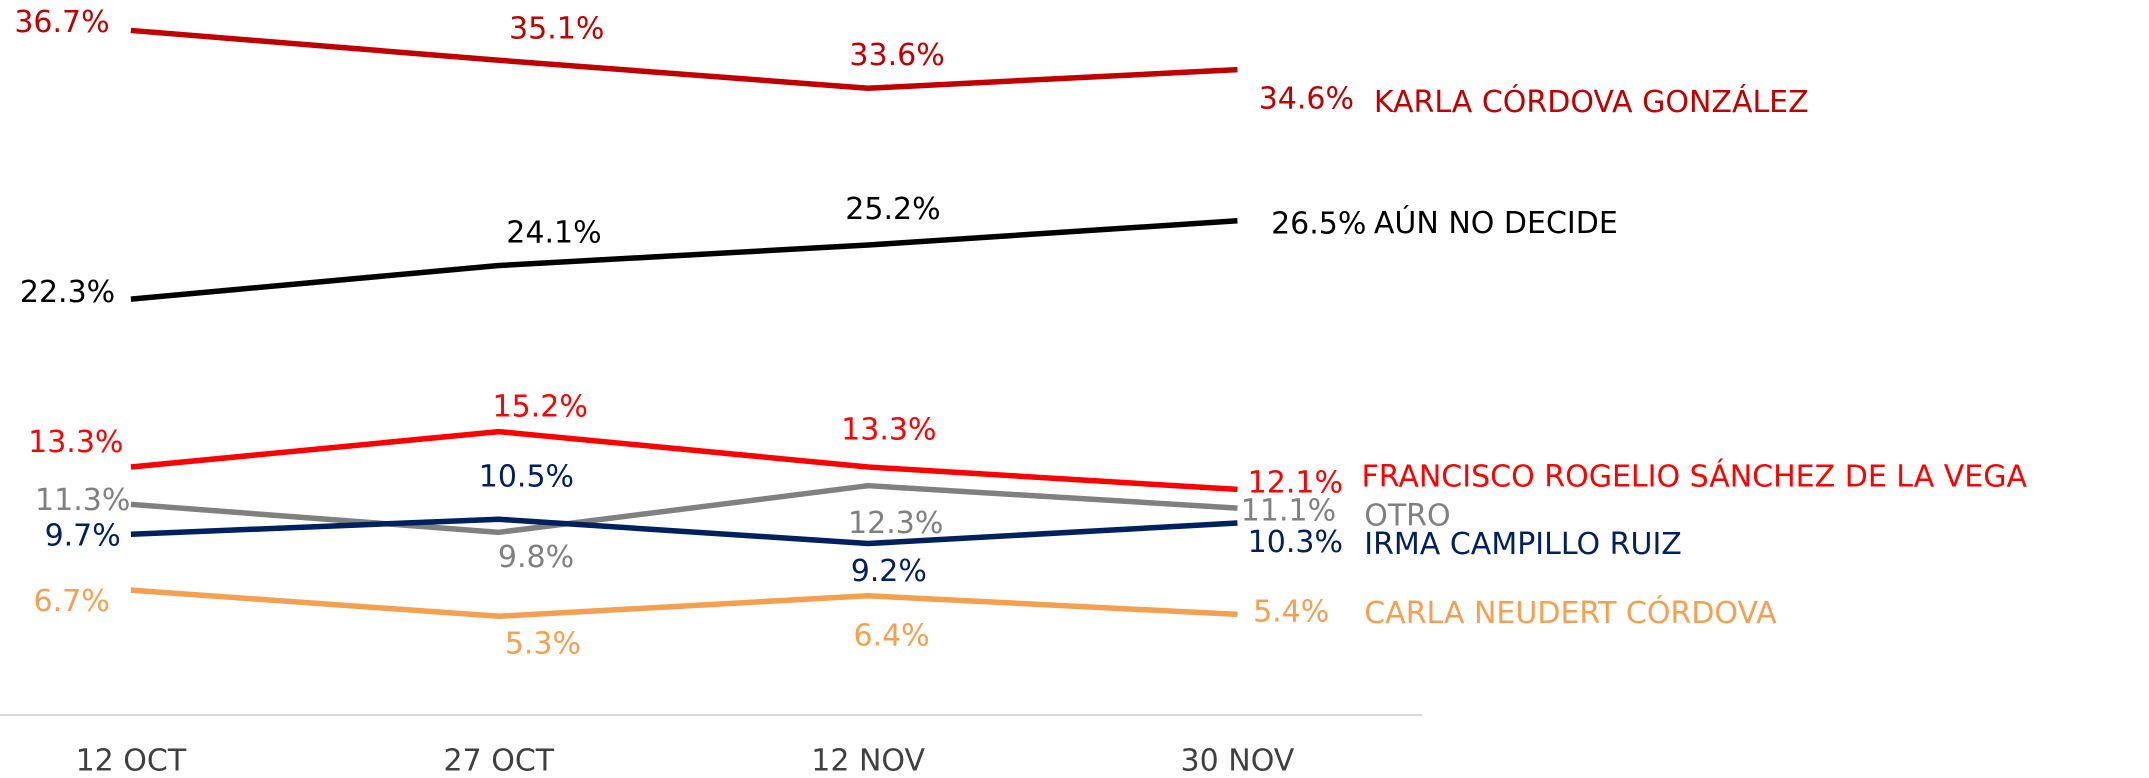  What do you see at coordinates (1694, 477) in the screenshot?
I see `legend-label: FRANCISCO ROGELIO SÁNCHEZ DE LA VEGA` at bounding box center [1694, 477].